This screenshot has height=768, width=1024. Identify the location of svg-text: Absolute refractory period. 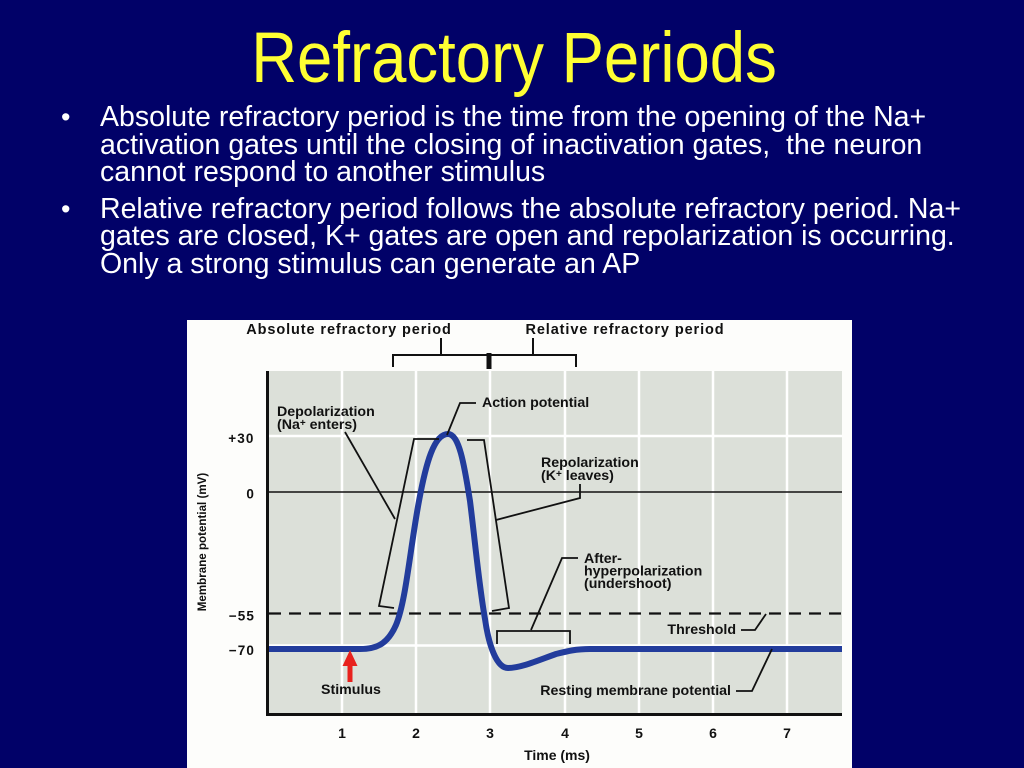
(349, 330).